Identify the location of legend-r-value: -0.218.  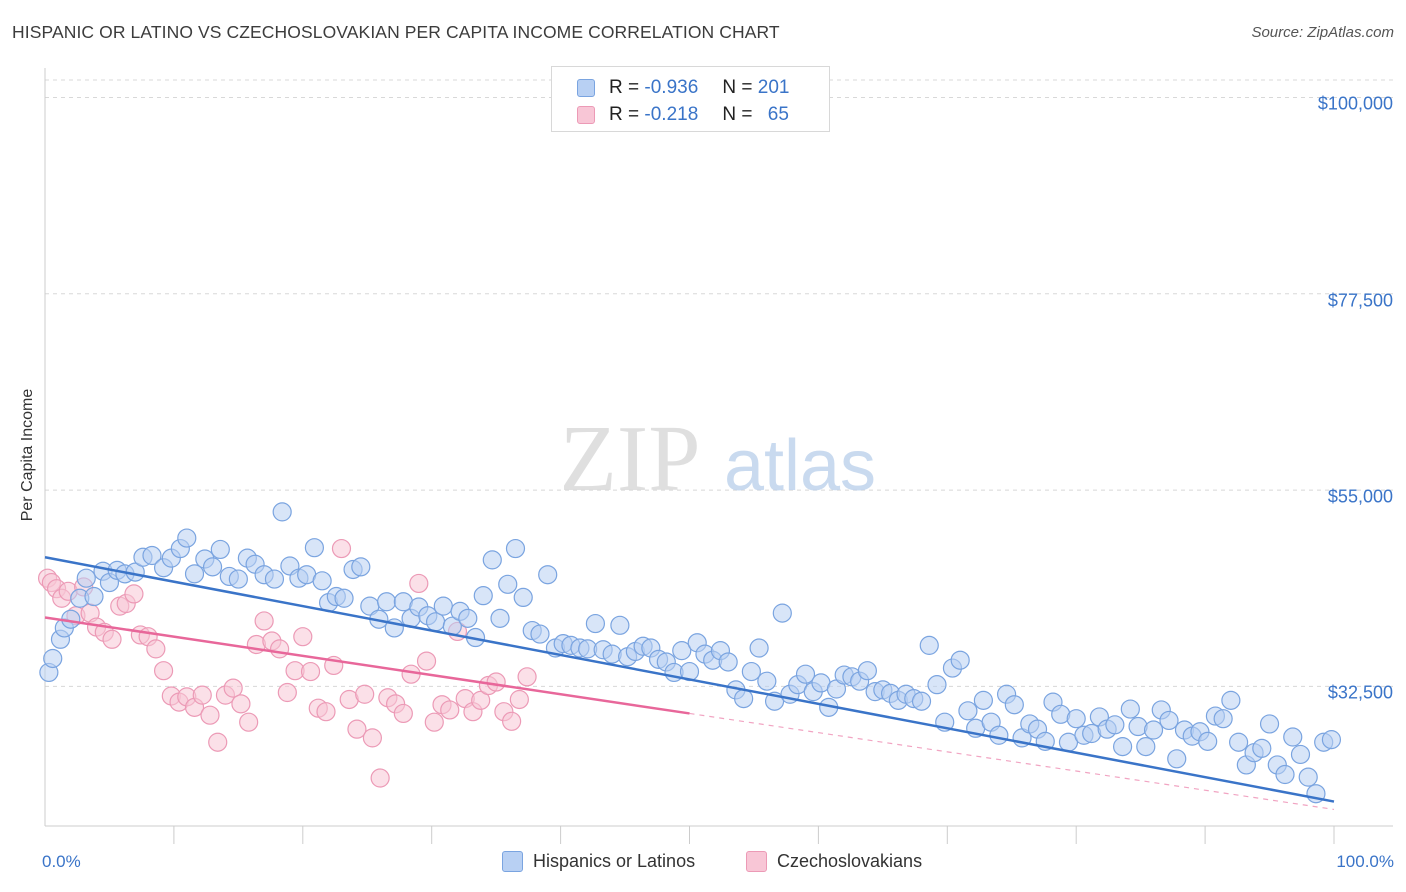
(671, 114).